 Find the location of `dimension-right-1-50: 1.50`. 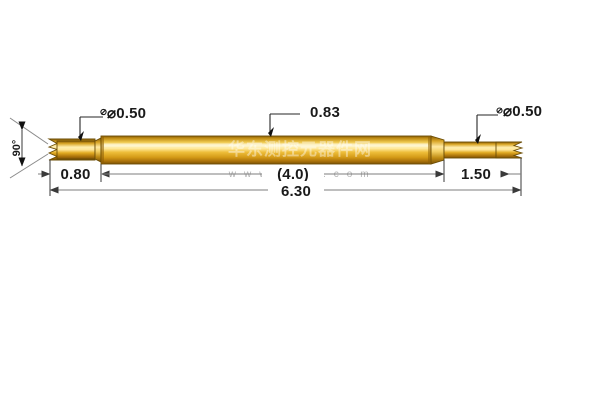

dimension-right-1-50: 1.50 is located at coordinates (476, 174).